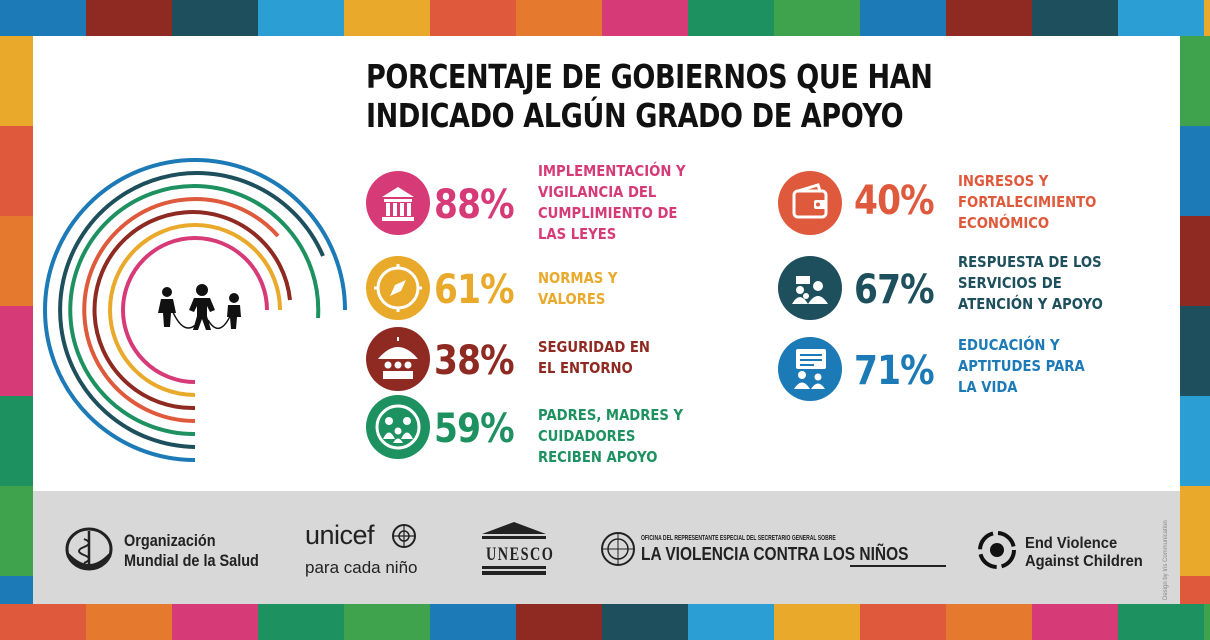 This screenshot has height=640, width=1210. I want to click on label-line: PADRES, MADRES Y, so click(611, 415).